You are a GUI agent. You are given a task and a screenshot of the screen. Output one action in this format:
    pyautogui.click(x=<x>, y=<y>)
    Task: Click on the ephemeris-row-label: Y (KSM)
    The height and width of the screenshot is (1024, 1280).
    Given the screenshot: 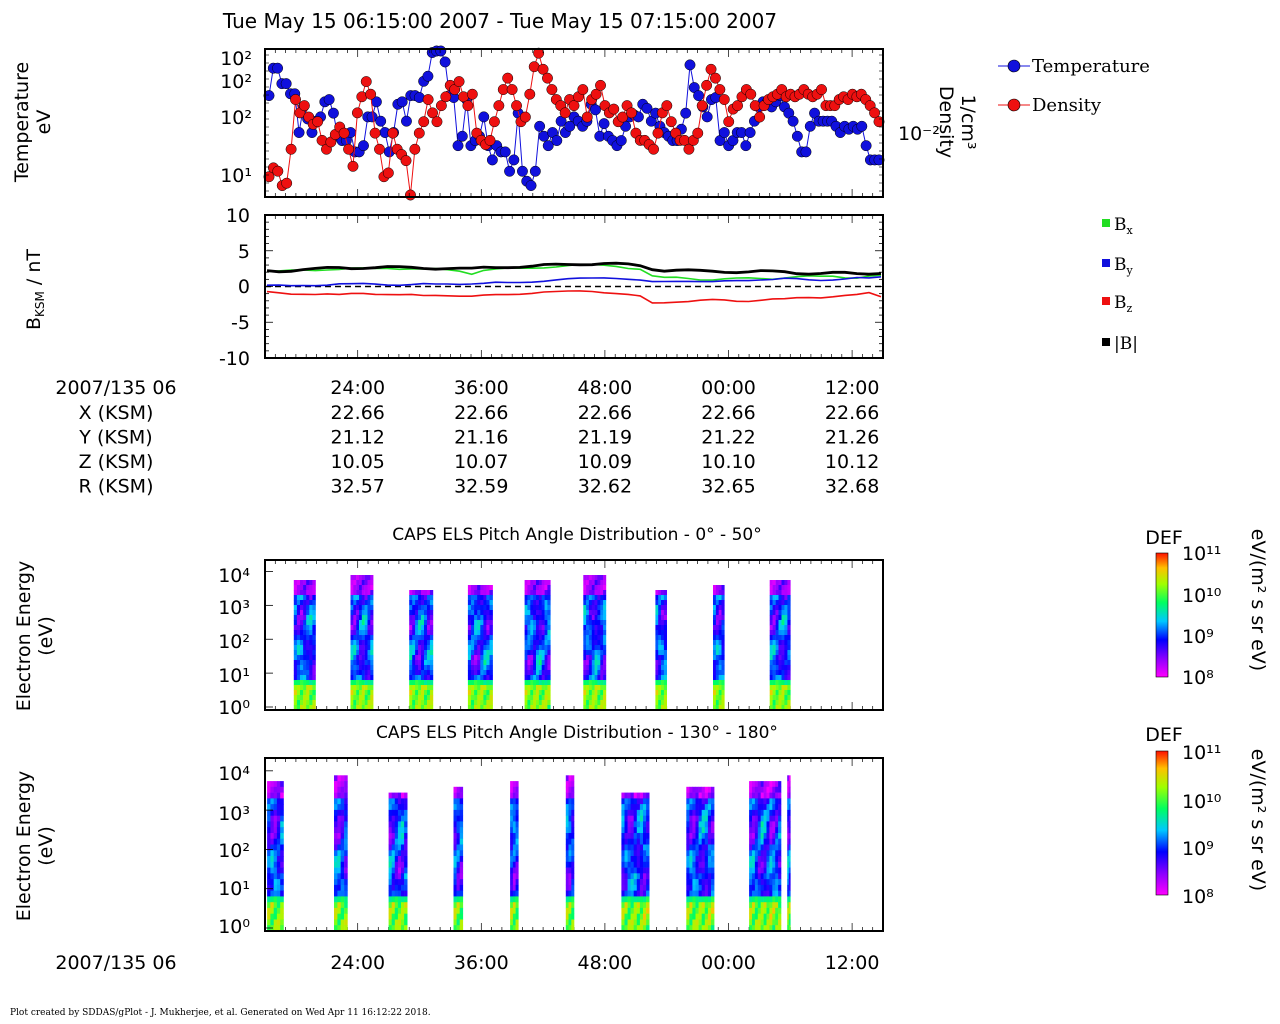 What is the action you would take?
    pyautogui.click(x=115, y=438)
    